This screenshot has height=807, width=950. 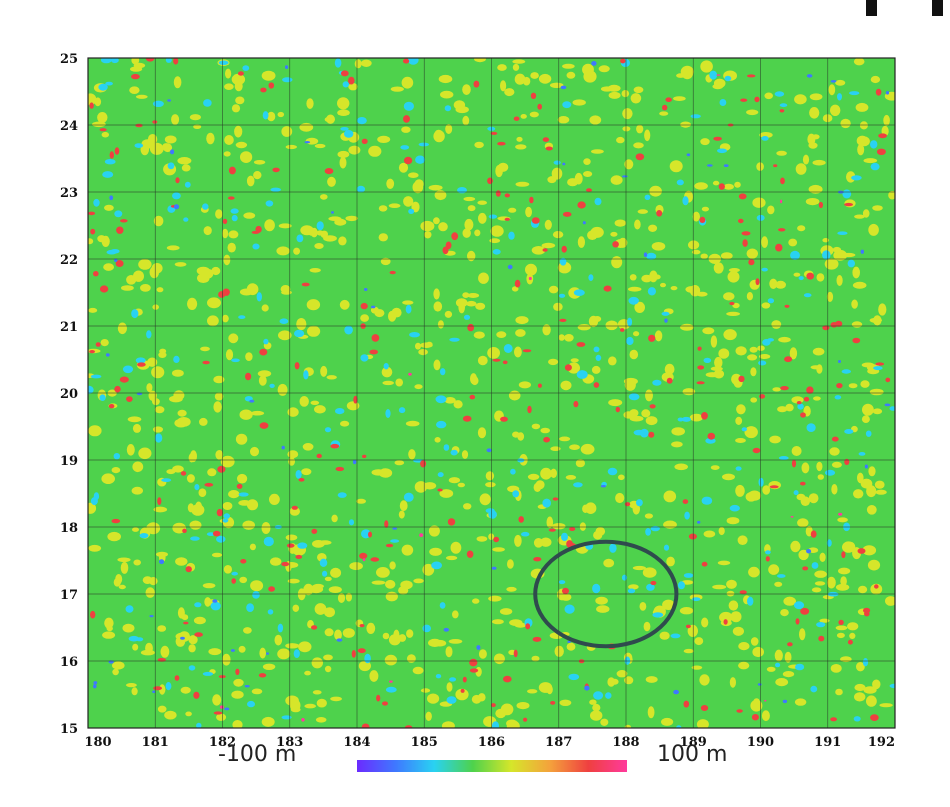 What do you see at coordinates (421, 535) in the screenshot?
I see `pink-anomaly` at bounding box center [421, 535].